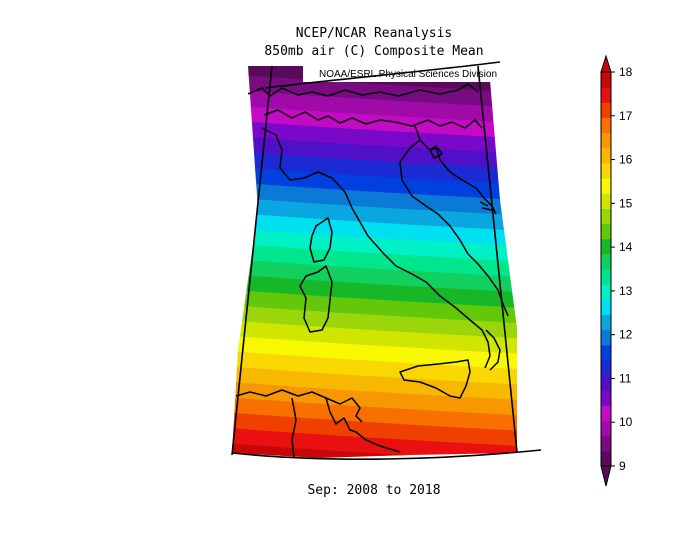 The width and height of the screenshot is (700, 542). What do you see at coordinates (626, 116) in the screenshot?
I see `colorbar-tick-label: 17` at bounding box center [626, 116].